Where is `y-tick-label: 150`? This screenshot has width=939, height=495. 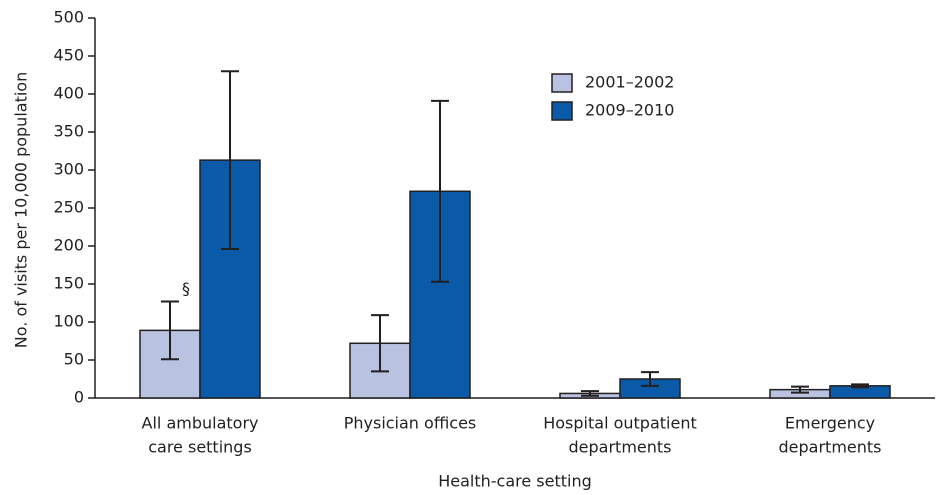
y-tick-label: 150 is located at coordinates (68, 283).